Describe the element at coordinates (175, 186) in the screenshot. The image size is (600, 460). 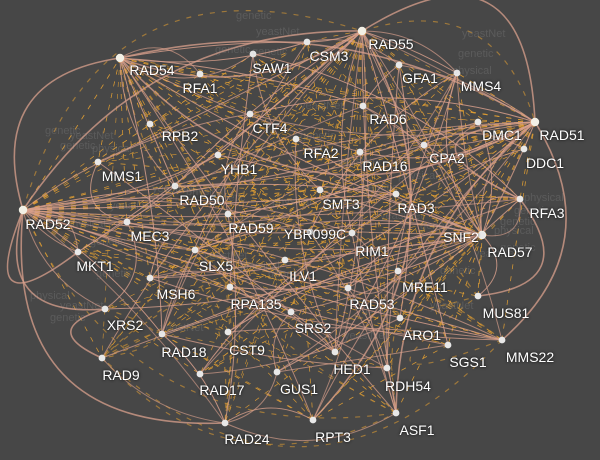
I see `graph-node-rad50` at that location.